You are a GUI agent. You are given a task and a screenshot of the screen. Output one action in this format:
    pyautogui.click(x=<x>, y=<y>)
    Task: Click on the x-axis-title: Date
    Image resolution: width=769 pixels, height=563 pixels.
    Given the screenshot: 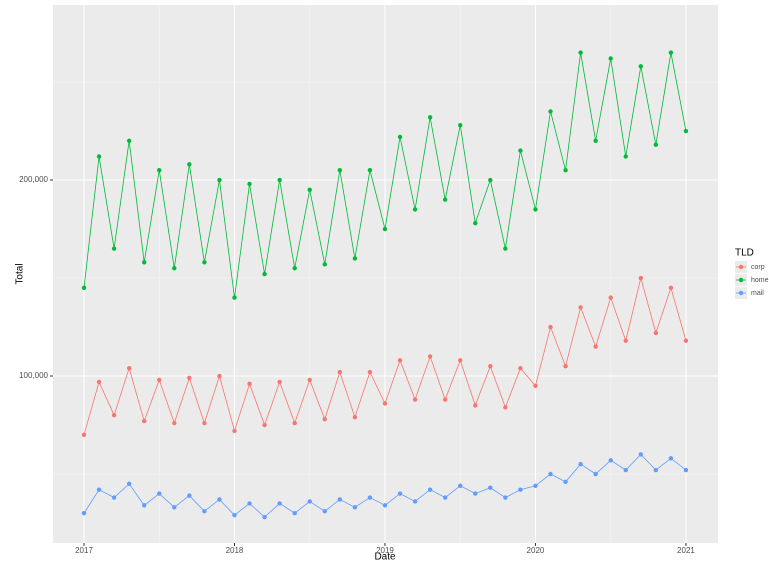 What is the action you would take?
    pyautogui.click(x=385, y=557)
    